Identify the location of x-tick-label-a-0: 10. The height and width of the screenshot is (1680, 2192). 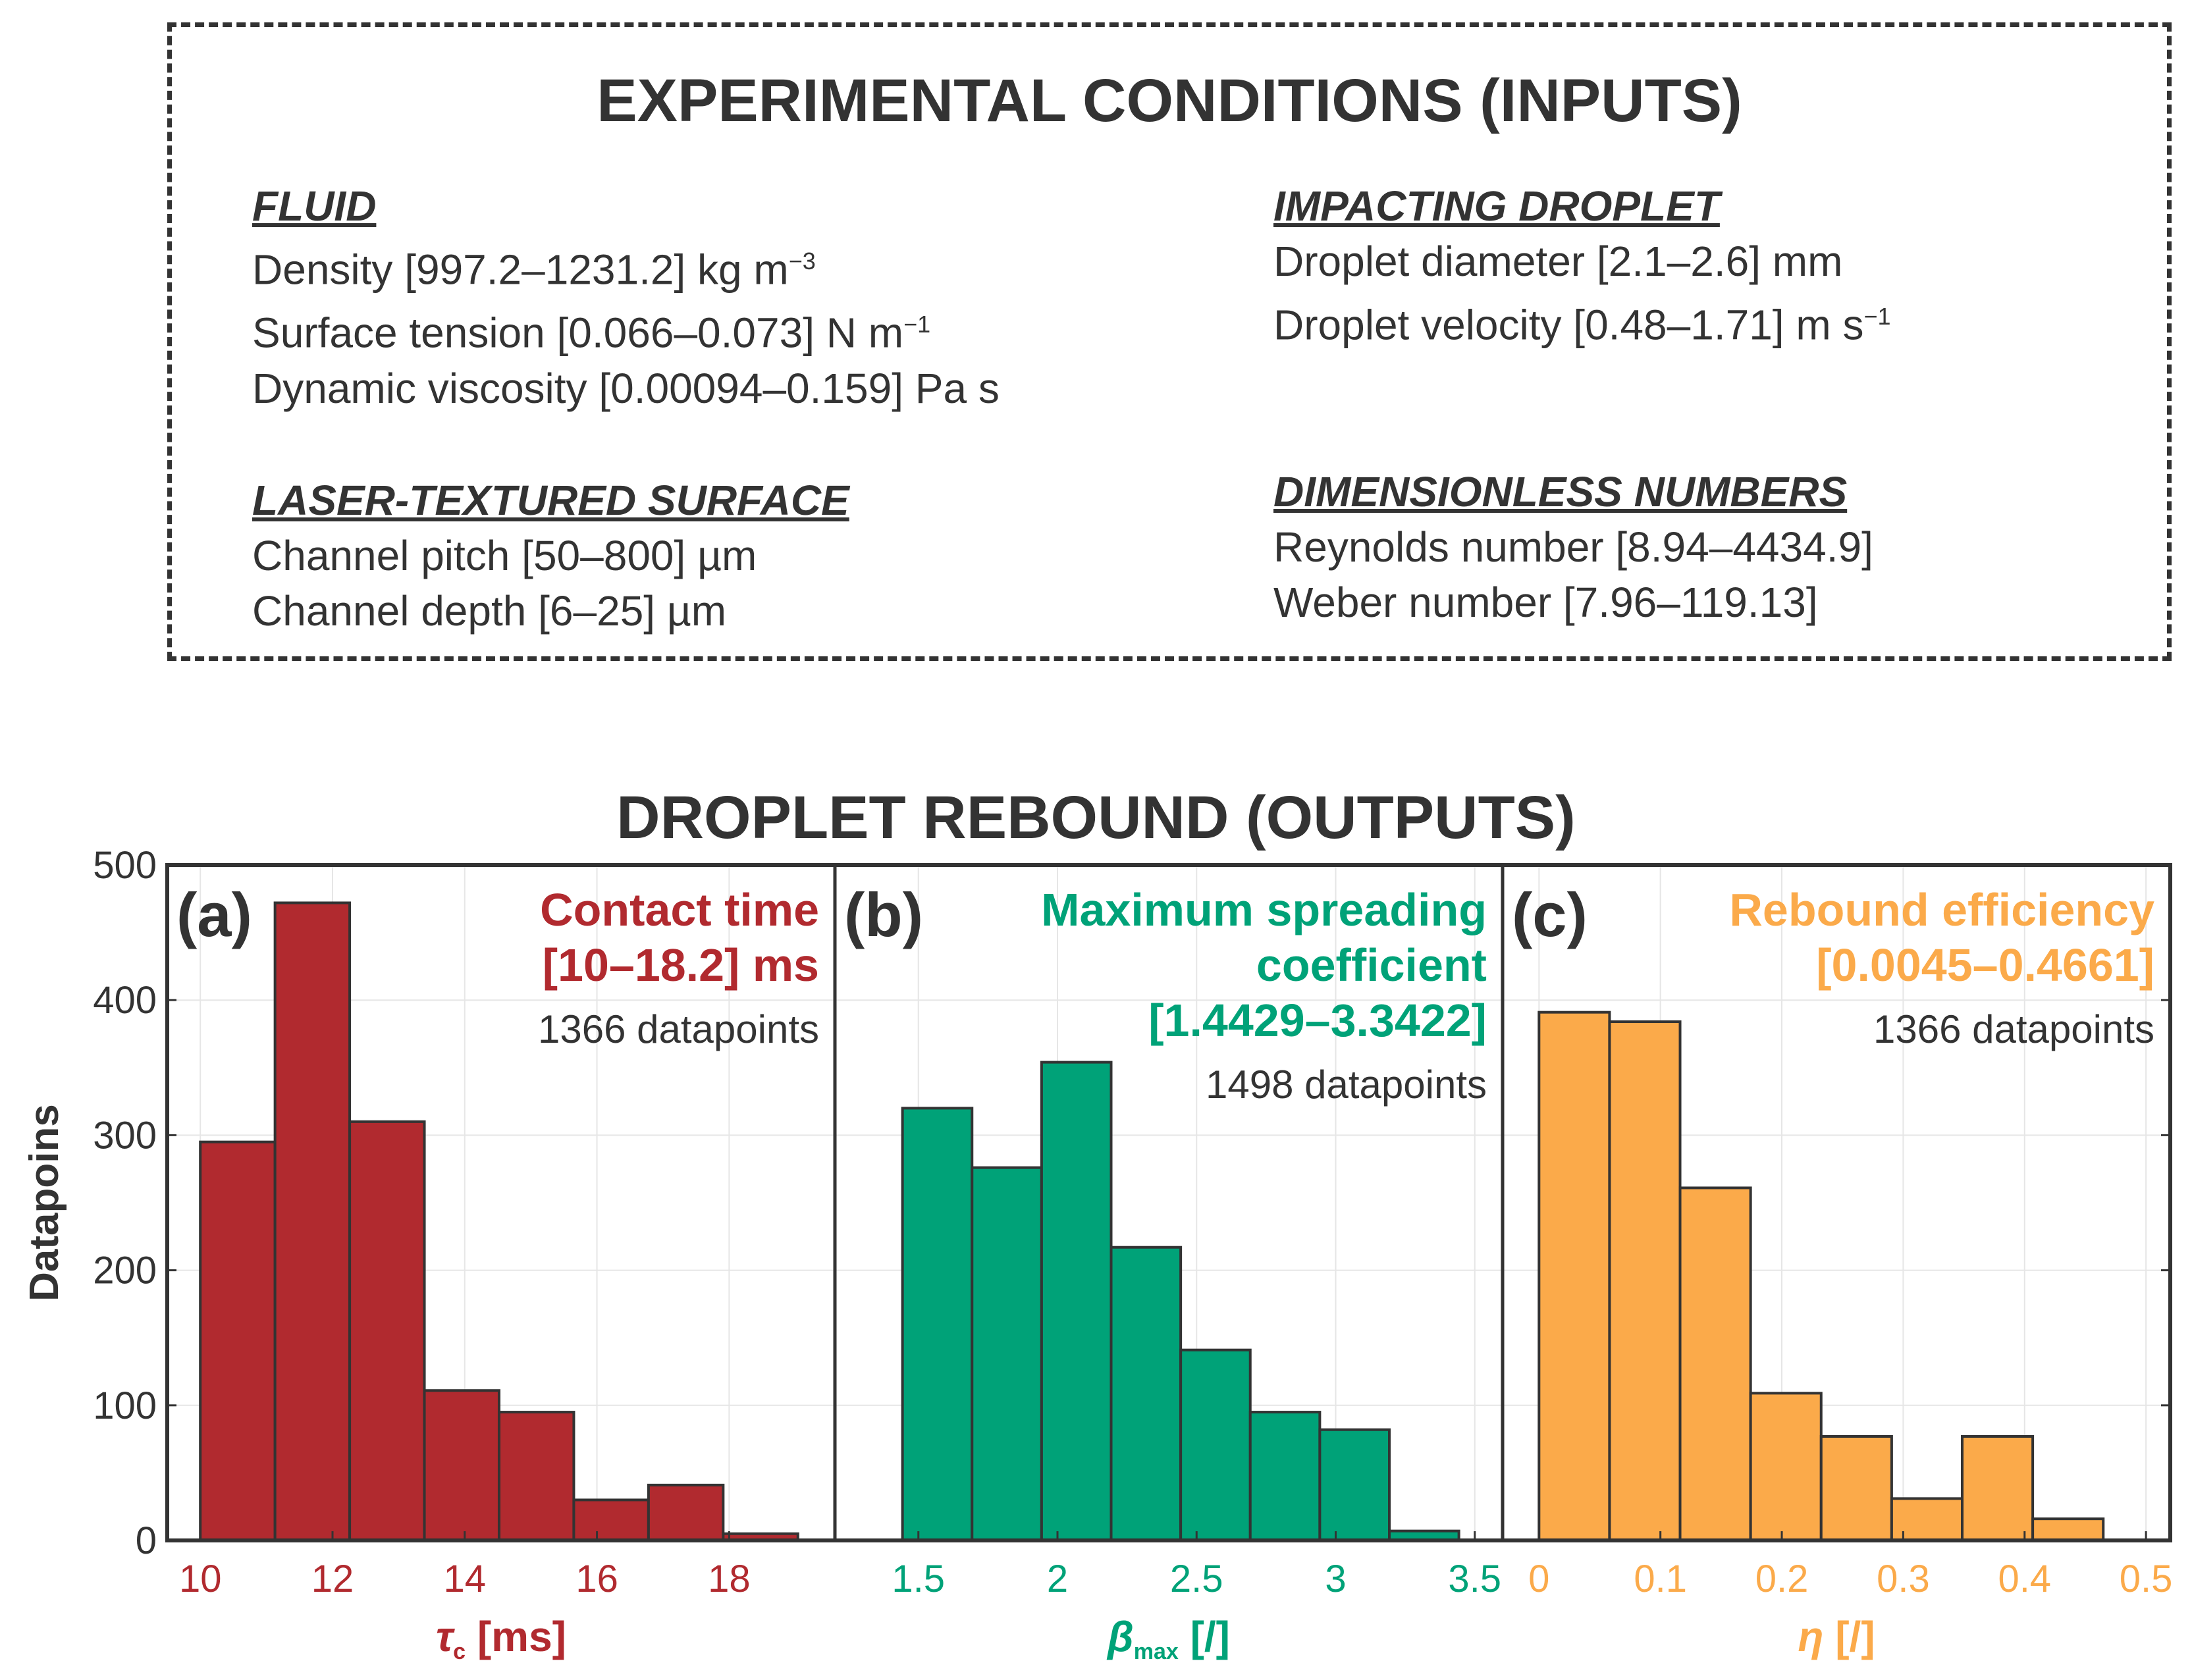
(200, 1579).